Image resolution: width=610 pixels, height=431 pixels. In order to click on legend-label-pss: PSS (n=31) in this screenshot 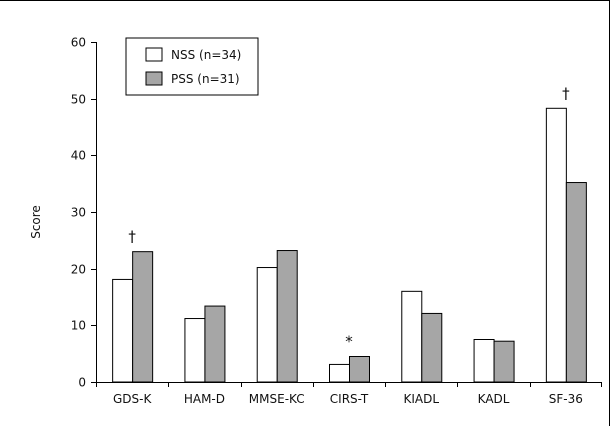, I will do `click(205, 79)`.